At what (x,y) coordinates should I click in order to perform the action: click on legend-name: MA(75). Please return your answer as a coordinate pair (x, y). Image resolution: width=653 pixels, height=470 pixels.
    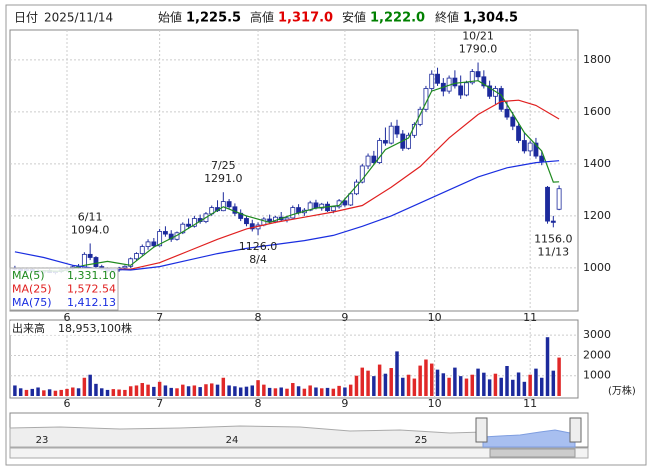
    Looking at the image, I should click on (32, 302).